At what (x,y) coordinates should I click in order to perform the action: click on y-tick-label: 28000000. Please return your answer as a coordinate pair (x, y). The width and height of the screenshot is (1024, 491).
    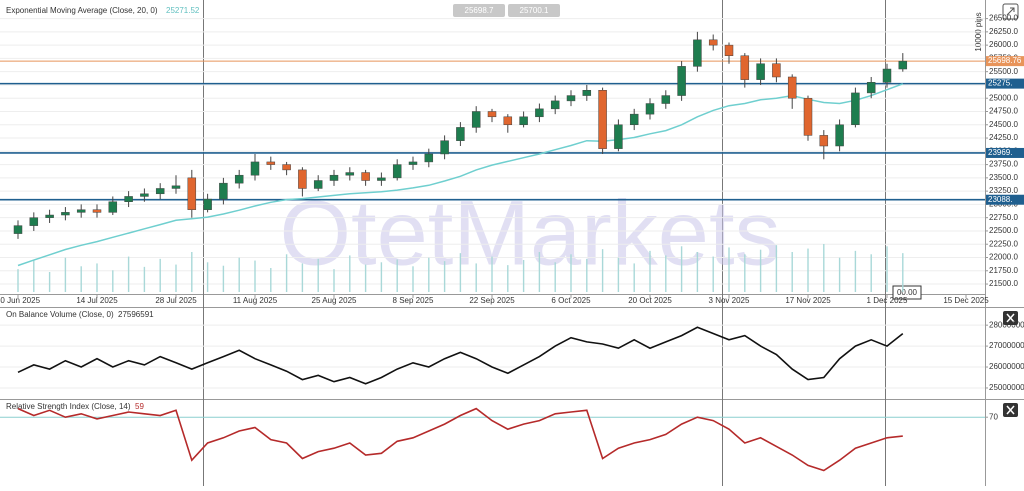
    Looking at the image, I should click on (1006, 324).